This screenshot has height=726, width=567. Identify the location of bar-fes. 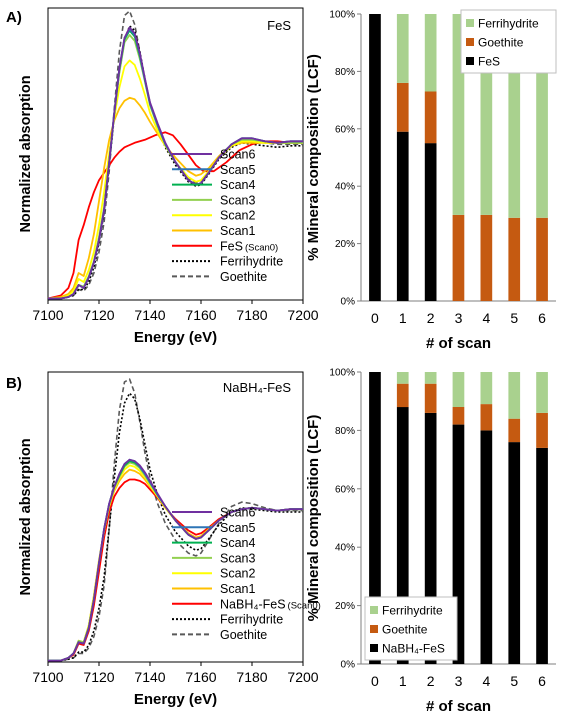
(375, 157).